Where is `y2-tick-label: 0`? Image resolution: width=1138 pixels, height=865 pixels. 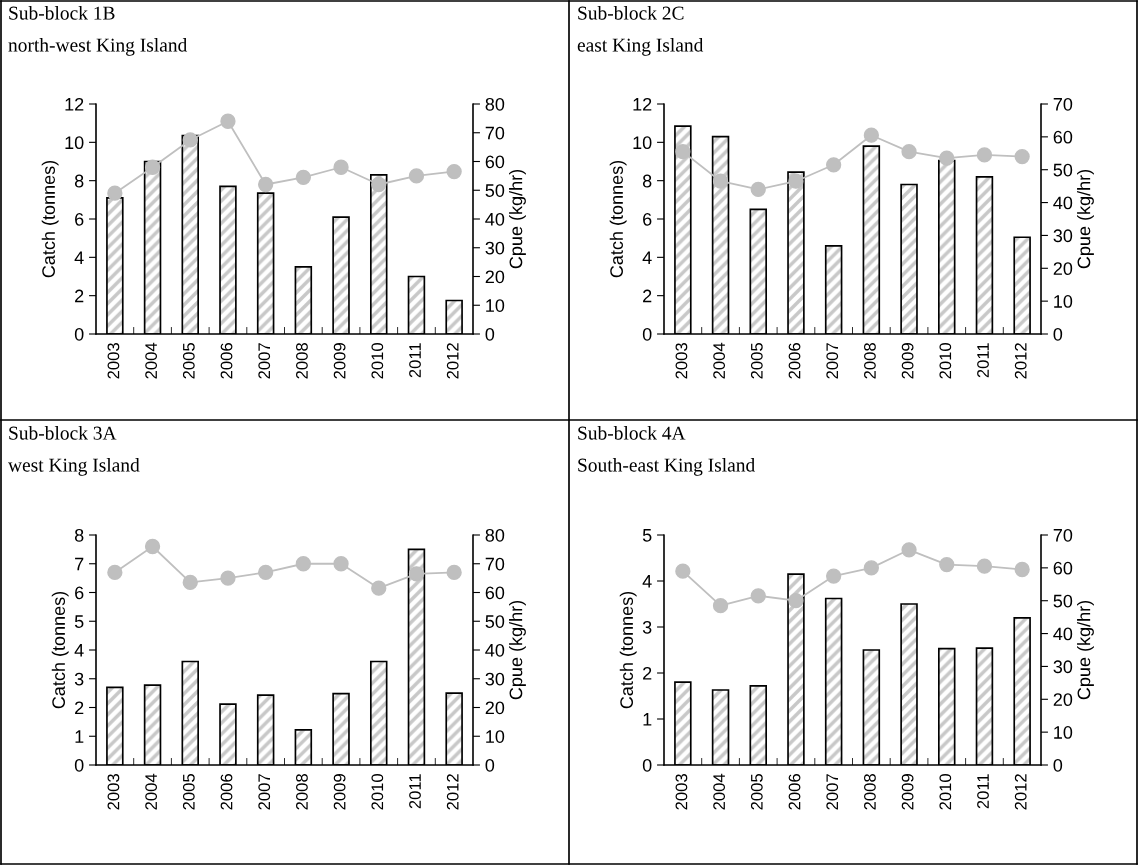
y2-tick-label: 0 is located at coordinates (1058, 765).